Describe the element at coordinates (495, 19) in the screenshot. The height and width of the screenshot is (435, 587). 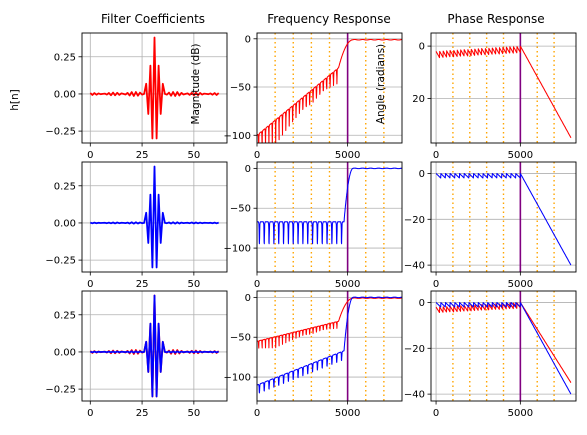
I see `title-phase-response: Phase Response` at that location.